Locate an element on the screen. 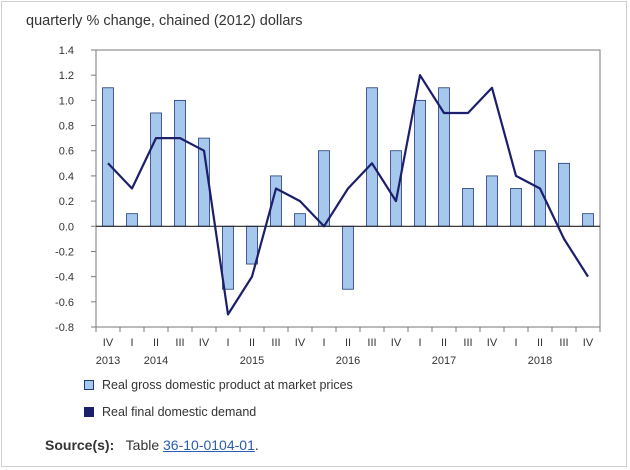 The image size is (630, 470). year-label: 2013 is located at coordinates (108, 361).